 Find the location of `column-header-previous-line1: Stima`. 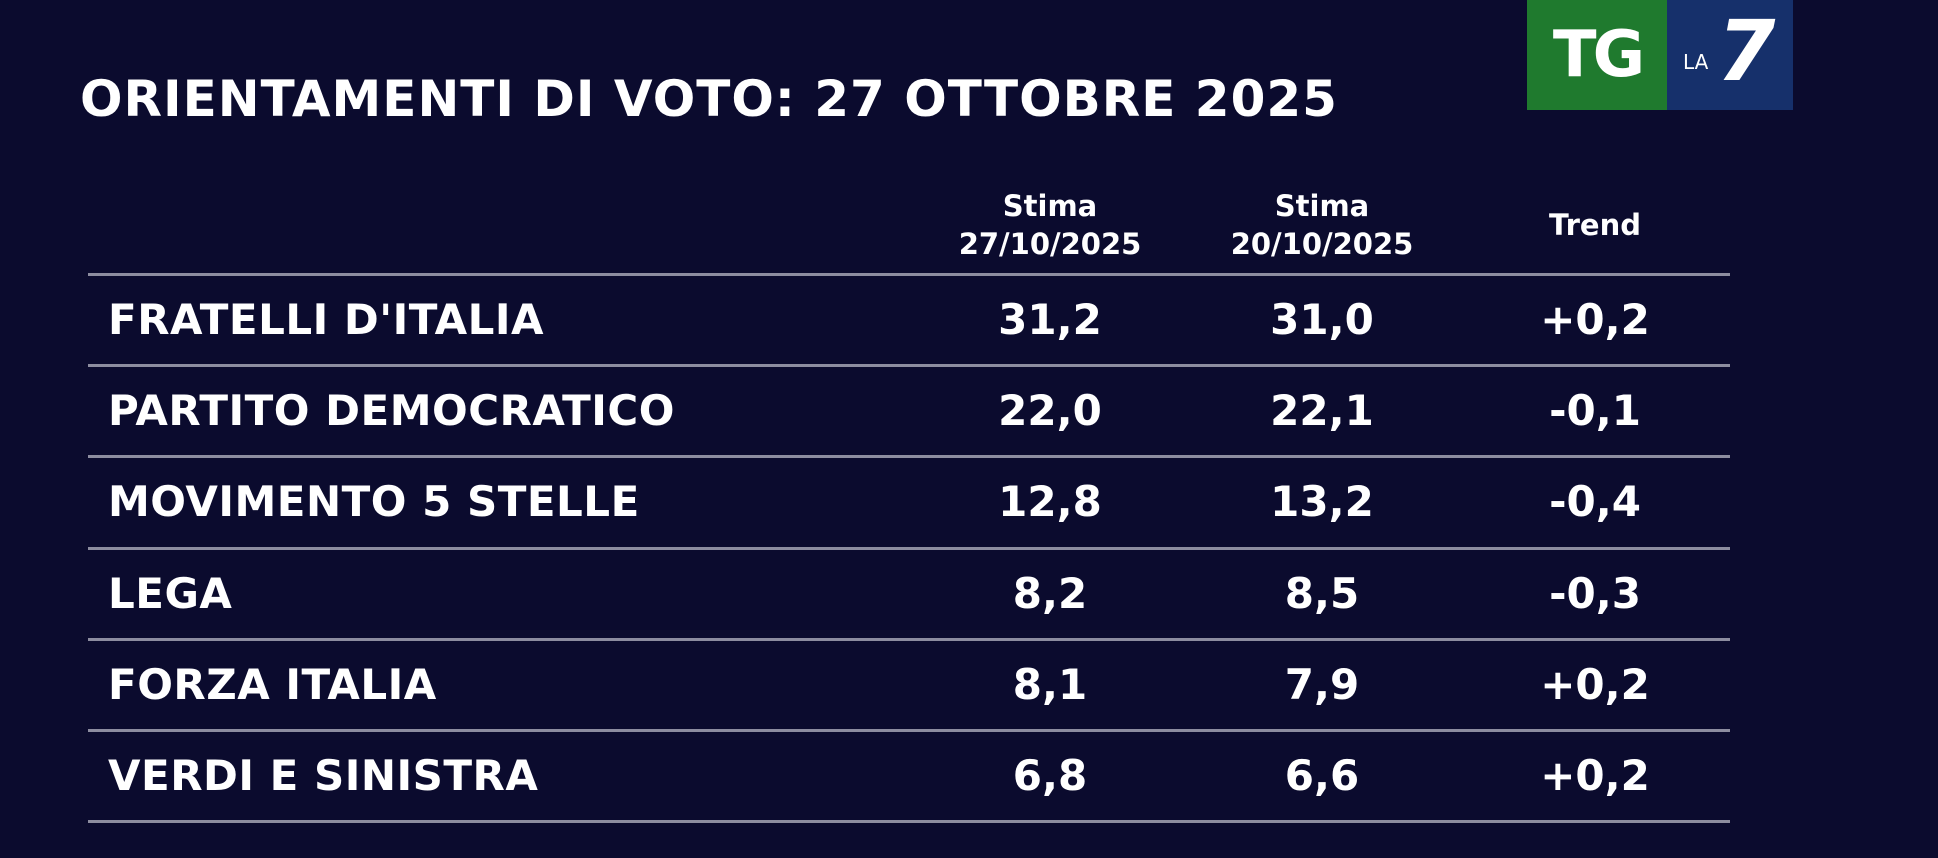

column-header-previous-line1: Stima is located at coordinates (1322, 206).